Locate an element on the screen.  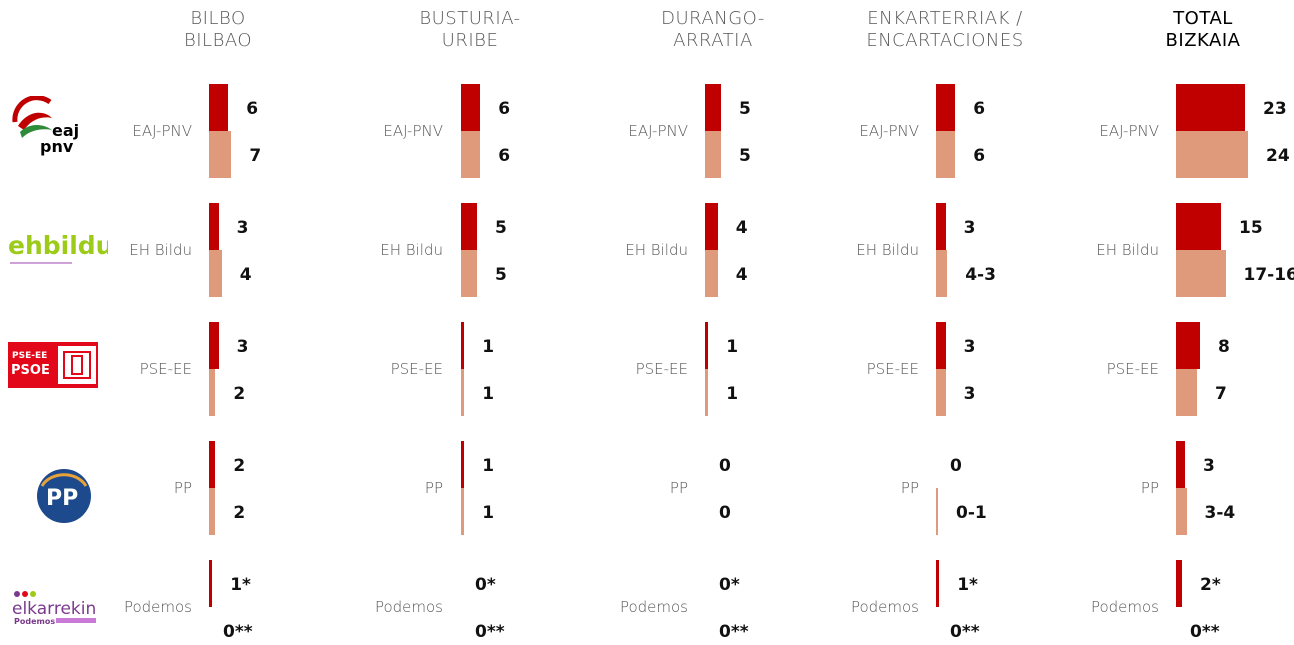
value-label-top: 0 is located at coordinates (725, 466).